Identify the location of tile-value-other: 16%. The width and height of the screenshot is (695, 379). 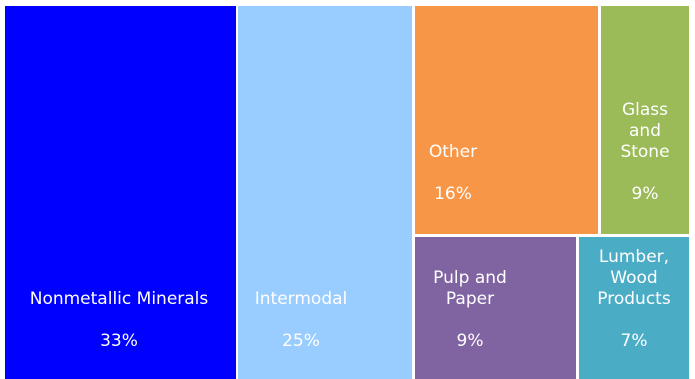
(453, 194).